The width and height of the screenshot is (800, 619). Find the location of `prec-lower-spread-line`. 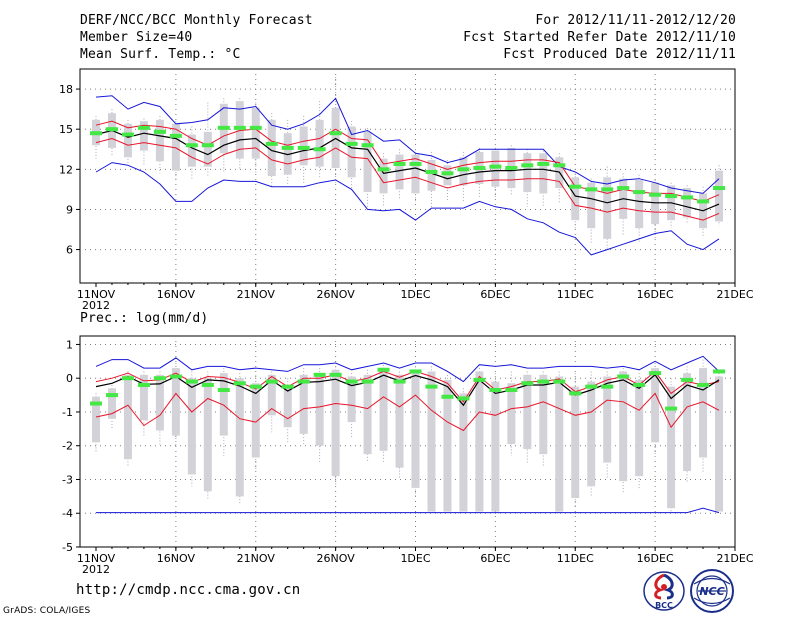

prec-lower-spread-line is located at coordinates (407, 412).